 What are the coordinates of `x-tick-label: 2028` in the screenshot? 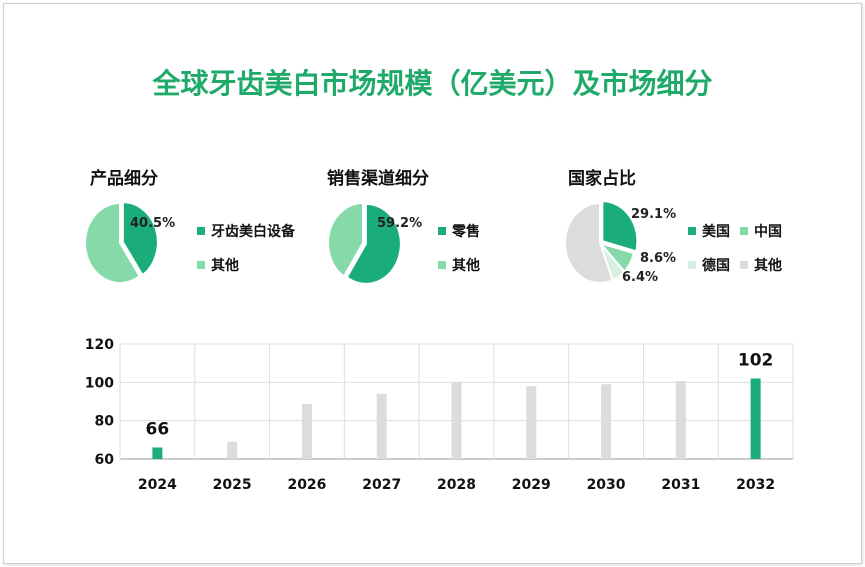 It's located at (456, 485).